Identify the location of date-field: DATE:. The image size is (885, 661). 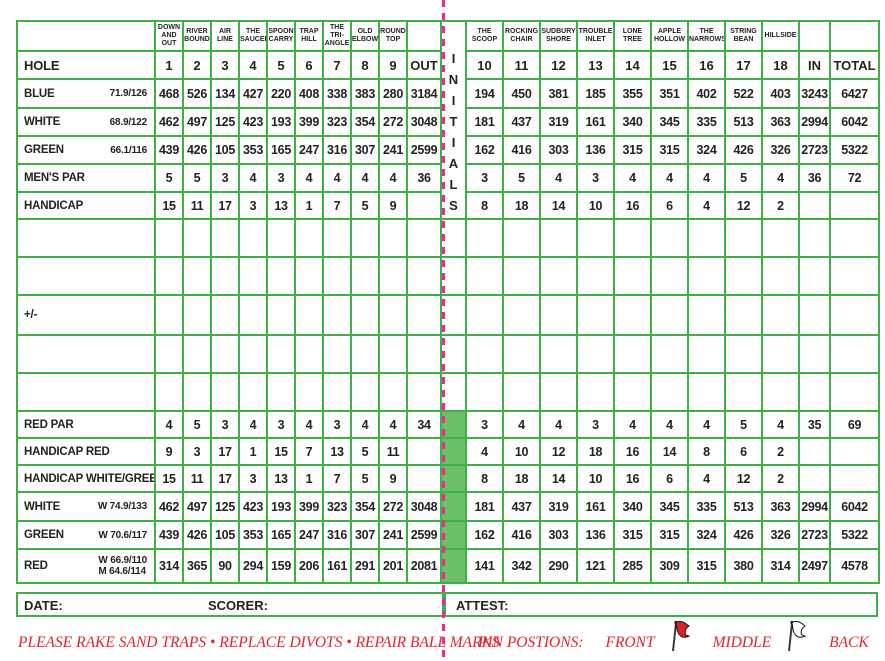
(43, 605).